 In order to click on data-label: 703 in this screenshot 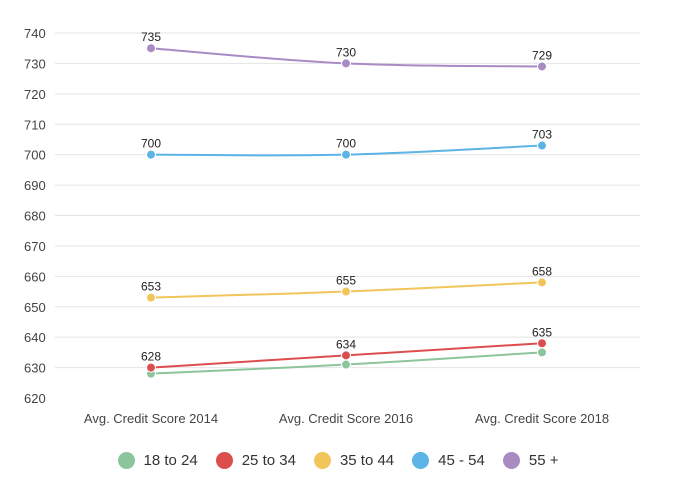, I will do `click(542, 135)`.